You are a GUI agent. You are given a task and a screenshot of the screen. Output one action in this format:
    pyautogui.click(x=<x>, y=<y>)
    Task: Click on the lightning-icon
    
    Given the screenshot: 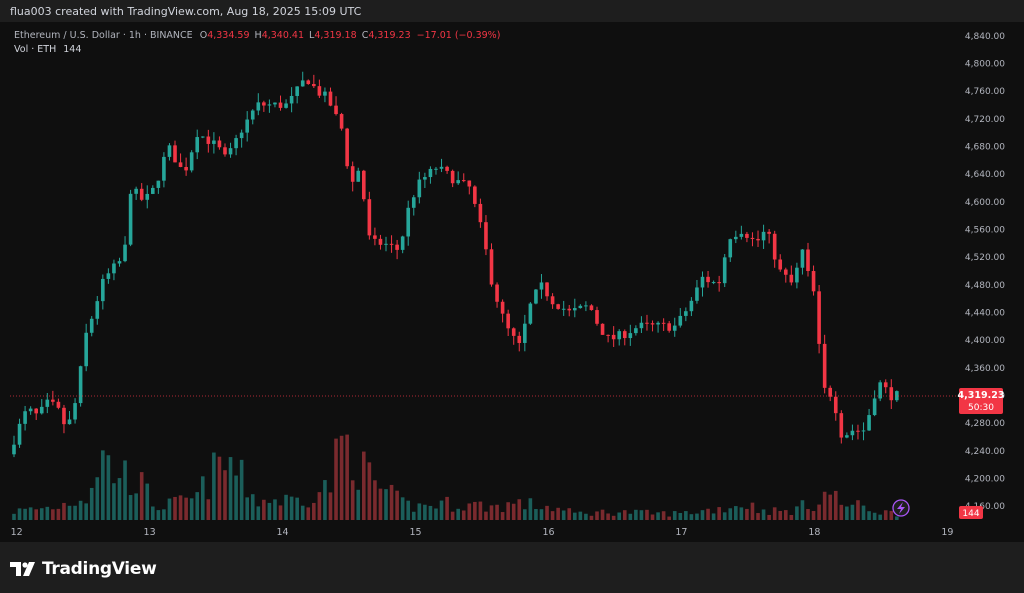 What is the action you would take?
    pyautogui.click(x=901, y=508)
    